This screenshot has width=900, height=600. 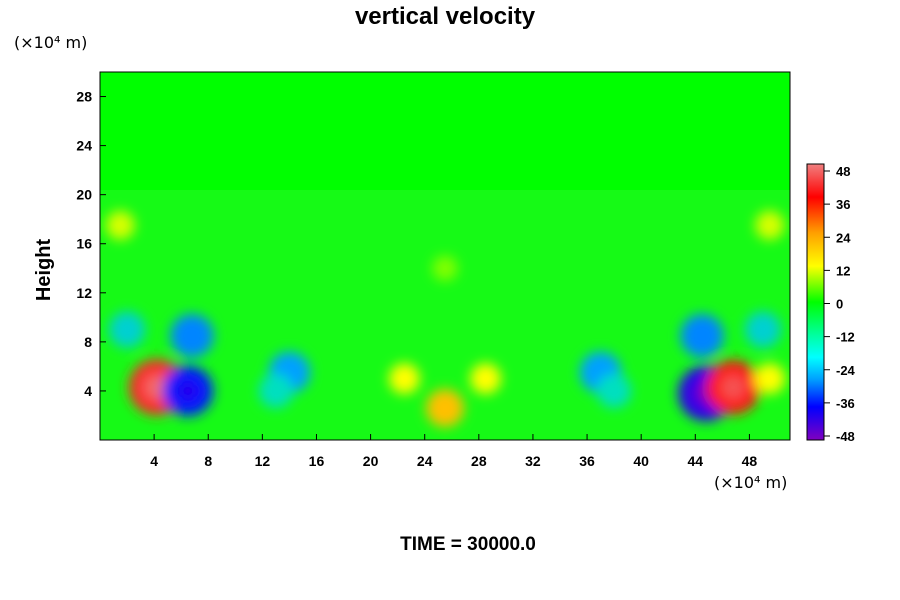 I want to click on colorbar-tick-label: -12, so click(x=845, y=337).